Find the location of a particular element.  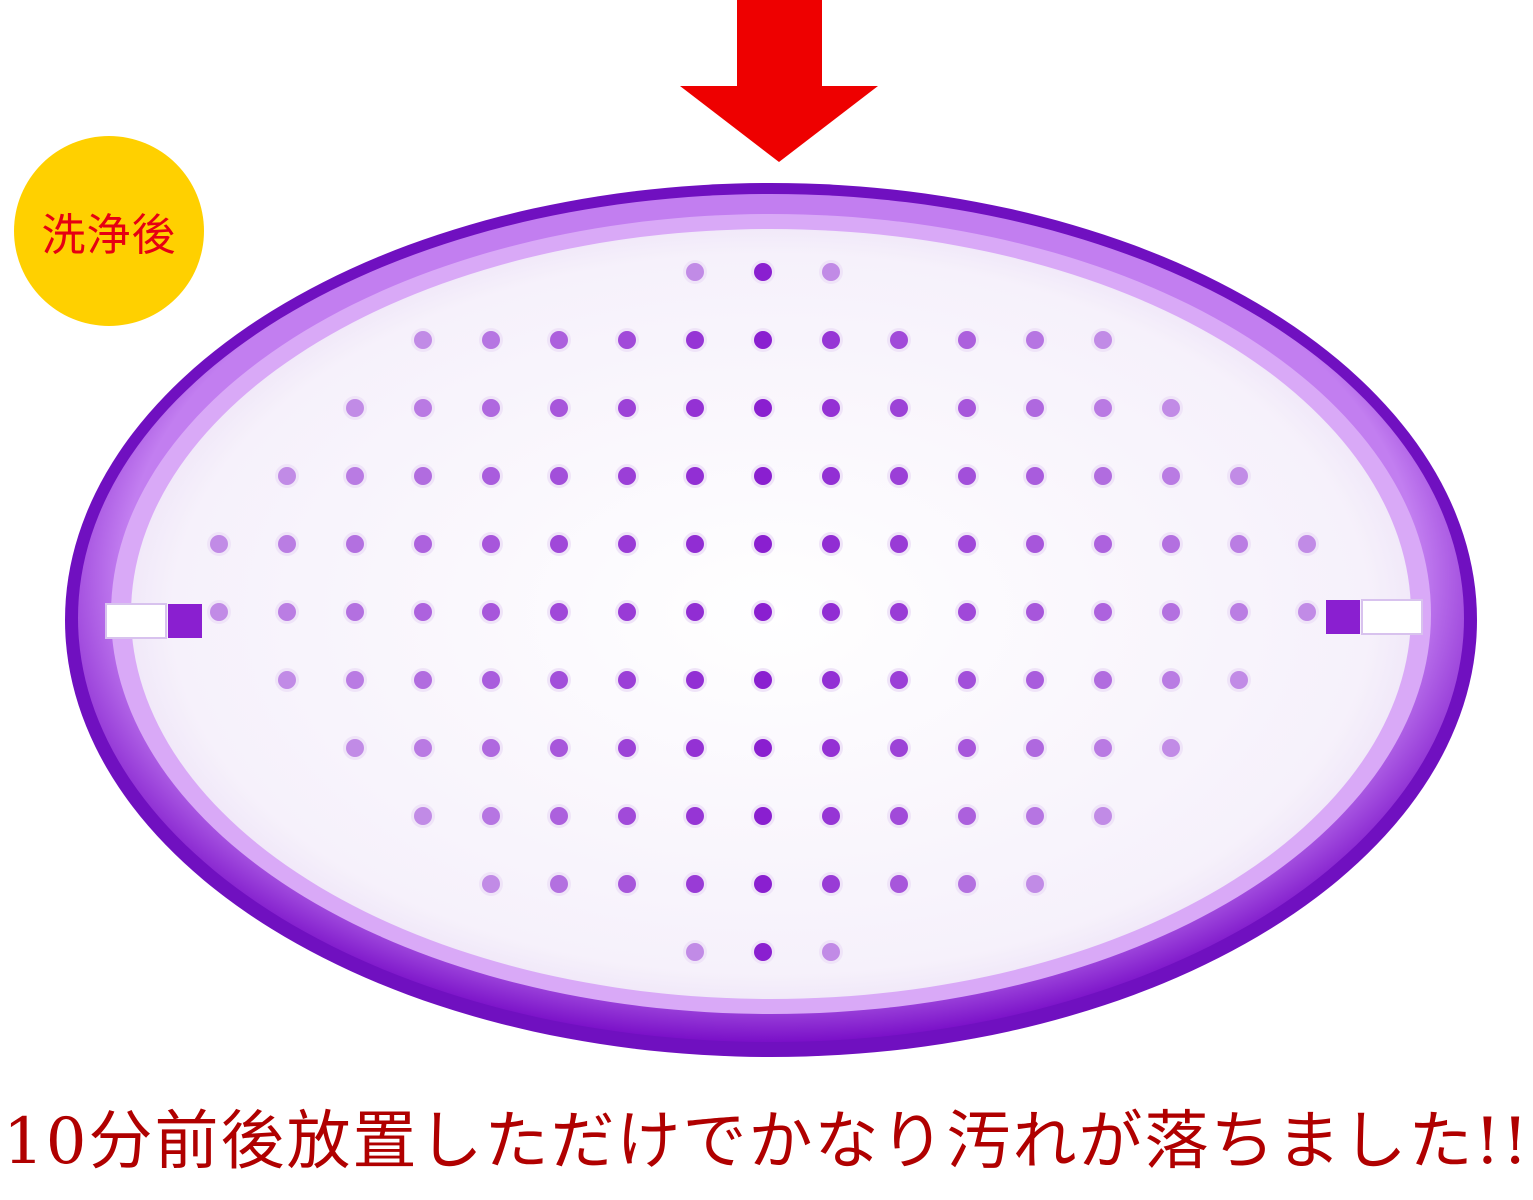

down-arrow-icon is located at coordinates (779, 81).